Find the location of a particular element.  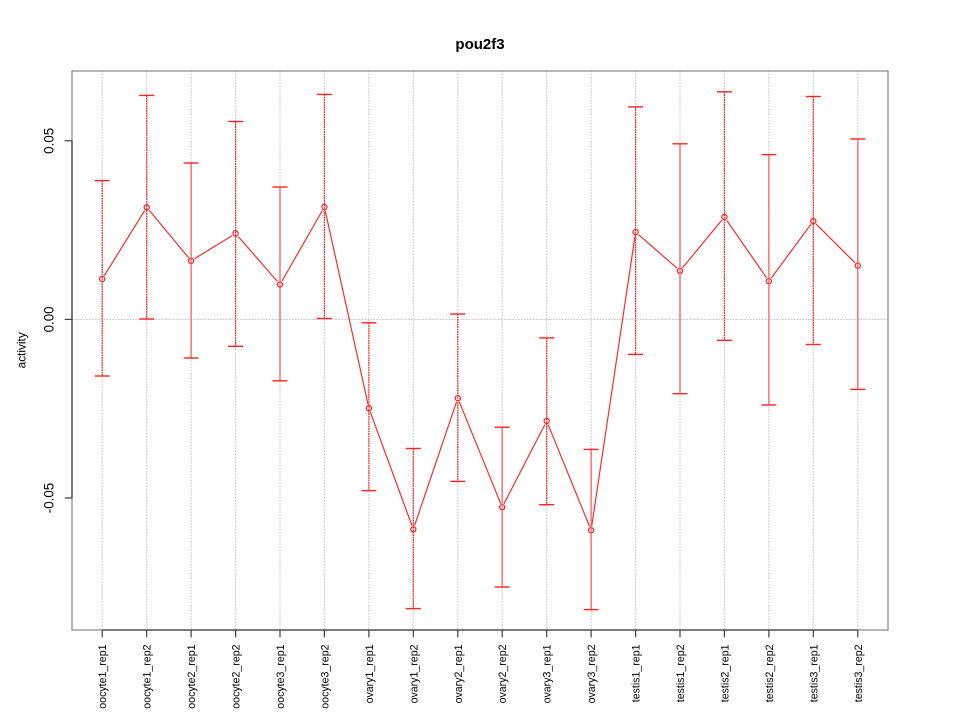

svg-text: testis2_rep2 is located at coordinates (770, 673).